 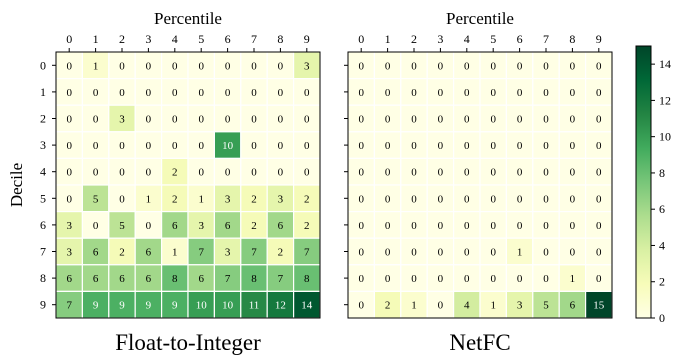 I want to click on x-ticks: 0 1 2 3 4 5 6 7 8 9, so click(x=480, y=42).